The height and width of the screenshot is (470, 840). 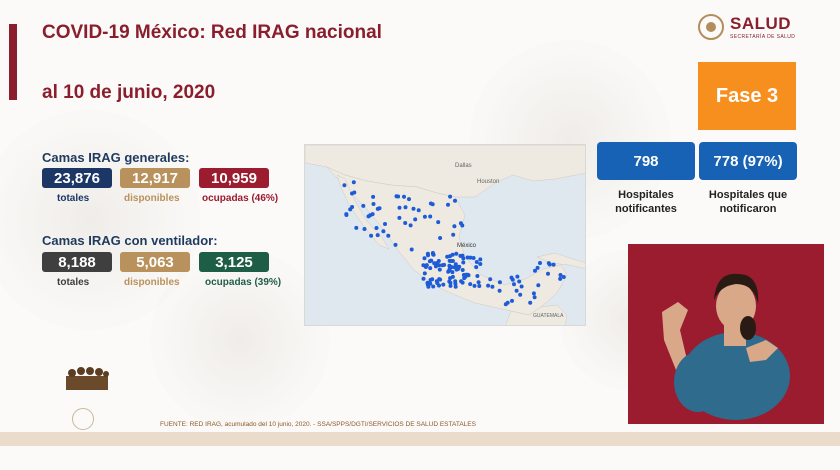 What do you see at coordinates (152, 198) in the screenshot?
I see `generales-disponibles-label: disponibles` at bounding box center [152, 198].